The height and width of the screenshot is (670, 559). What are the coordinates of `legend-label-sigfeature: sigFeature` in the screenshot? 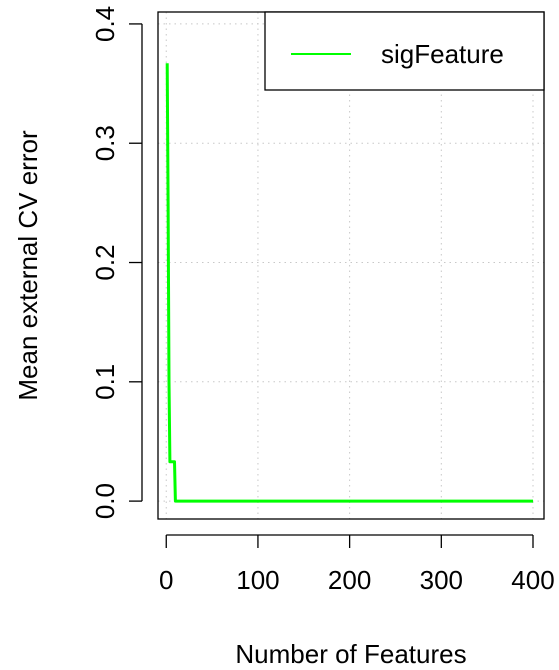 It's located at (442, 54).